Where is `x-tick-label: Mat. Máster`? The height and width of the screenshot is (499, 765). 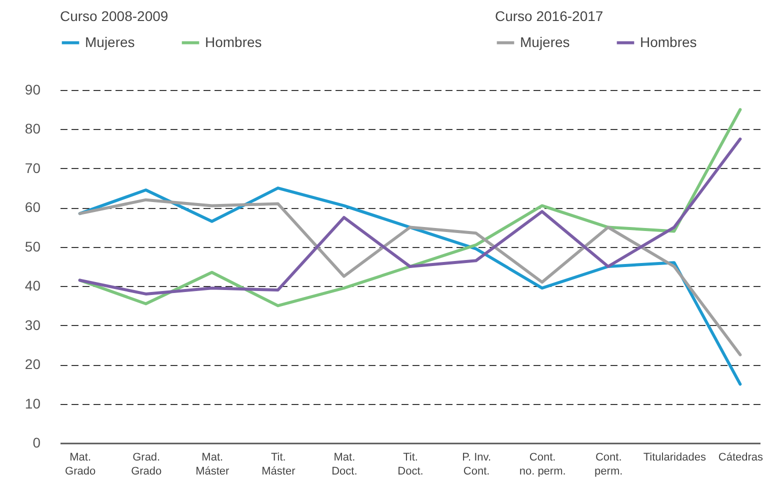 x-tick-label: Mat. Máster is located at coordinates (213, 465).